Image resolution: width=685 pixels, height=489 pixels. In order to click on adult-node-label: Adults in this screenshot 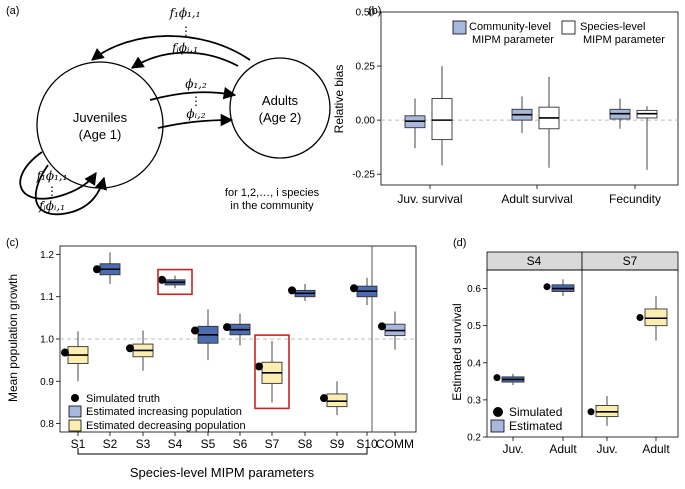, I will do `click(280, 100)`.